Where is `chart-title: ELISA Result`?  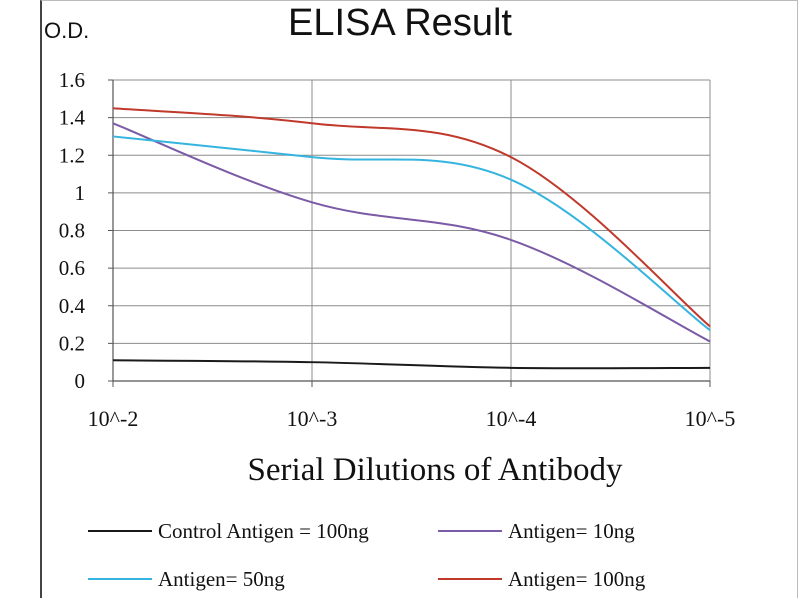 chart-title: ELISA Result is located at coordinates (400, 23).